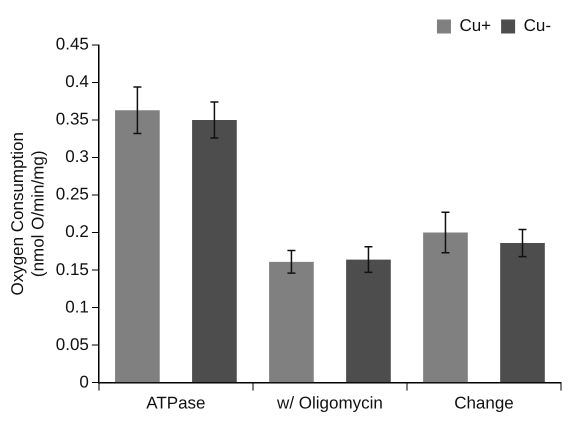 Image resolution: width=571 pixels, height=421 pixels. What do you see at coordinates (77, 156) in the screenshot?
I see `y-tick-label: 0.3` at bounding box center [77, 156].